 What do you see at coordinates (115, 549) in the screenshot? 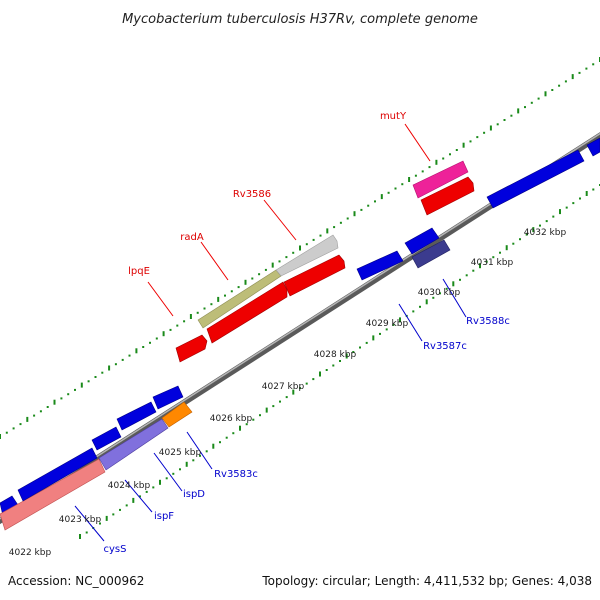
I see `label-cysS: cysS` at bounding box center [115, 549].